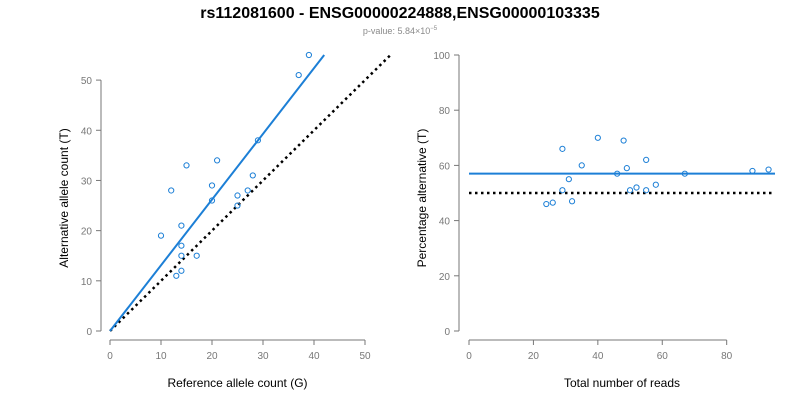 The image size is (800, 400). Describe the element at coordinates (622, 383) in the screenshot. I see `x-axis-label: Total number of reads` at that location.